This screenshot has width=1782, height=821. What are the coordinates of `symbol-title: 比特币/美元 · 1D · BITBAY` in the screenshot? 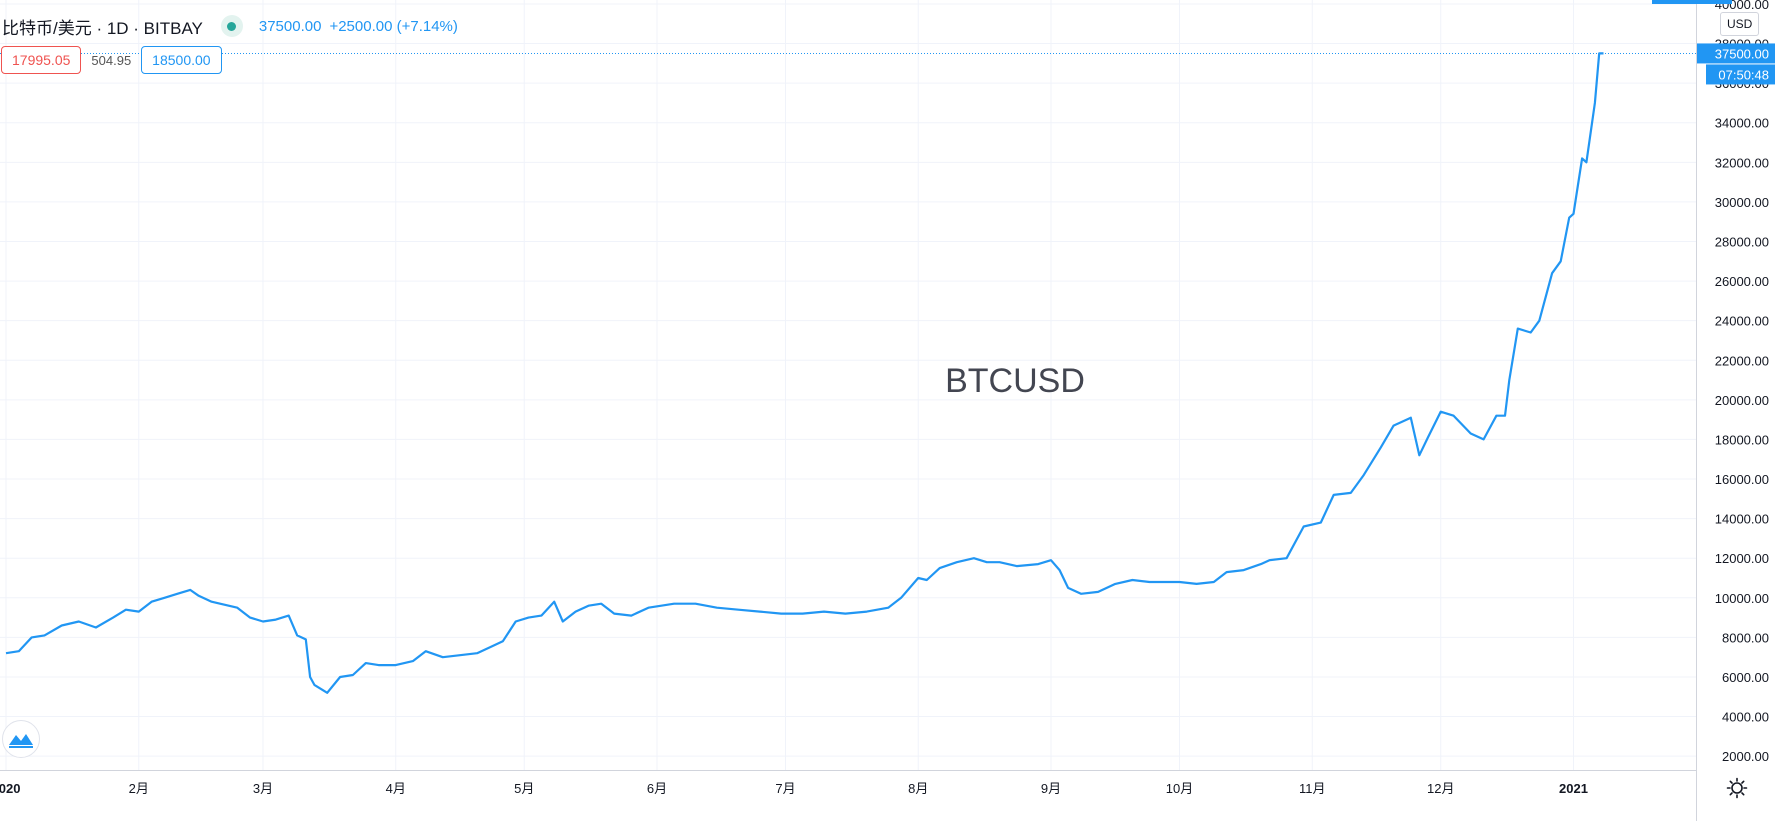 It's located at (102, 28).